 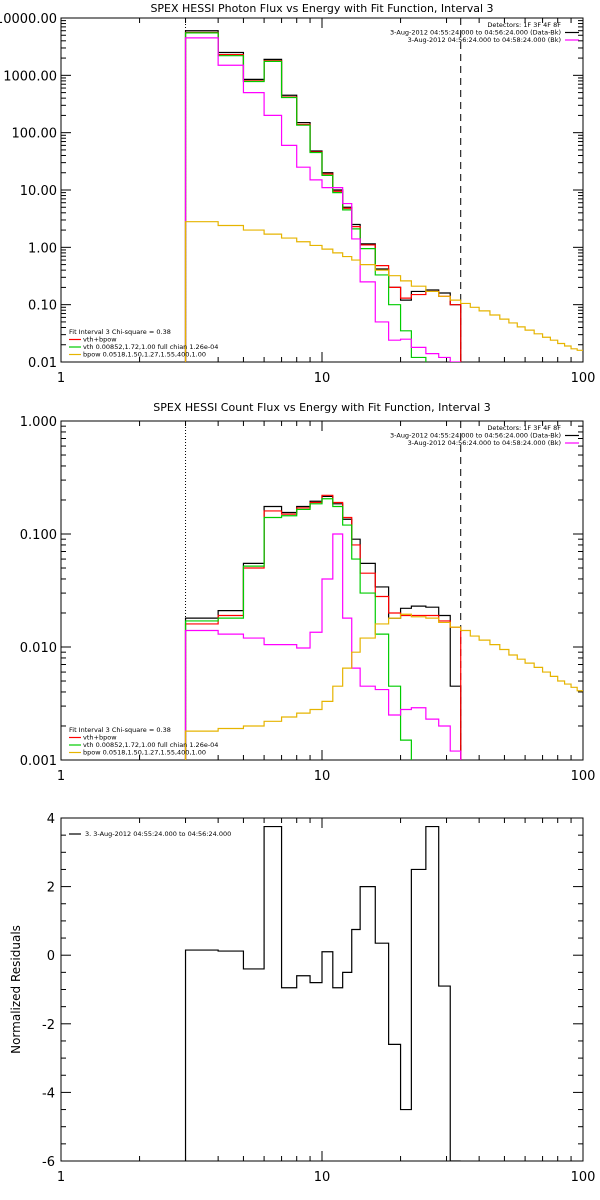 I want to click on y-tick-label: 1000.00, so click(x=30, y=76).